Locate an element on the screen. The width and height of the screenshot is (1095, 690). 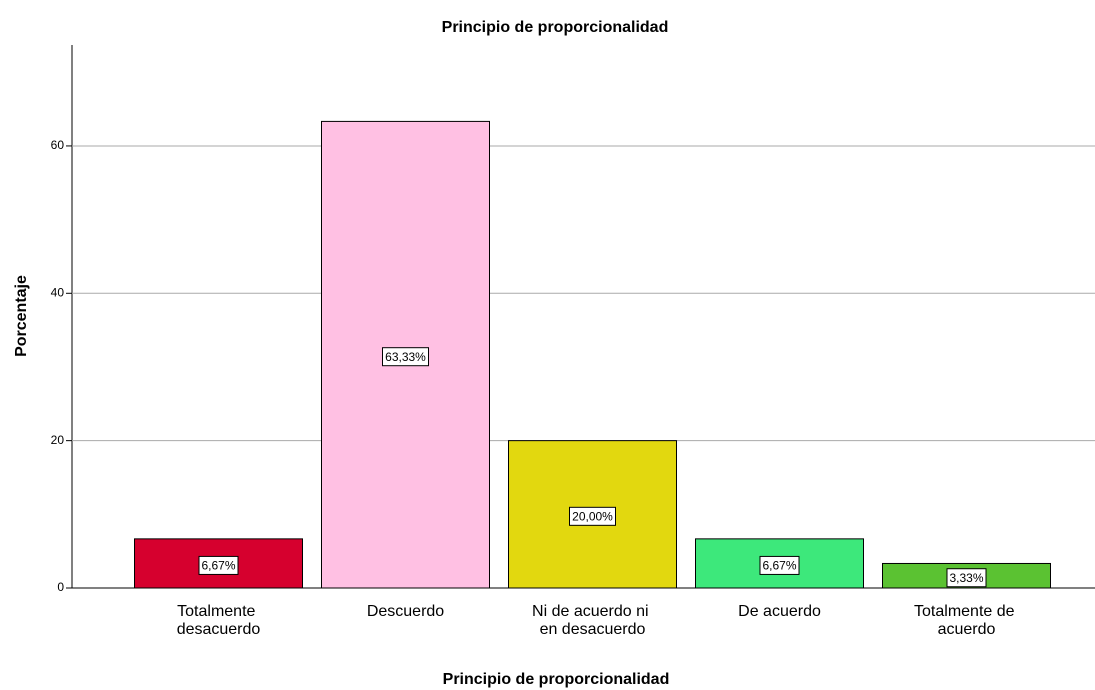
data-label: 20,00% is located at coordinates (592, 516).